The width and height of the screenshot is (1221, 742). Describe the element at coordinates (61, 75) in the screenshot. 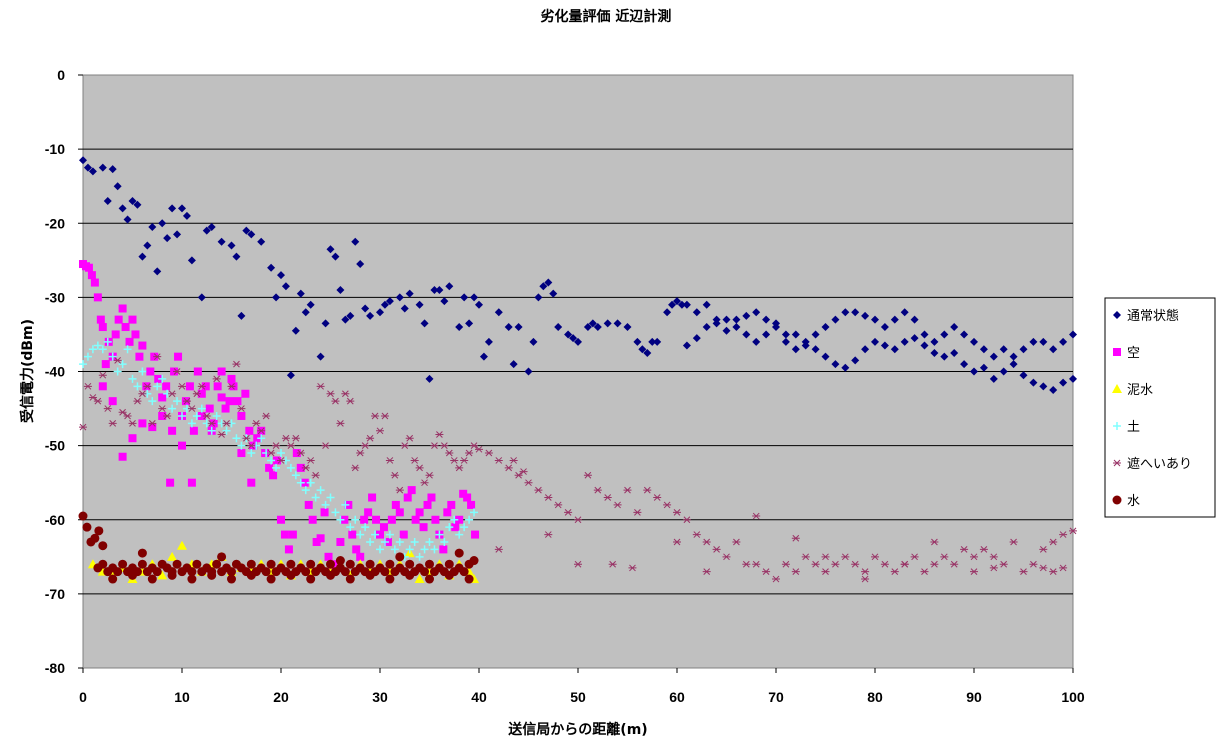

I see `y-tick-label: 0` at that location.